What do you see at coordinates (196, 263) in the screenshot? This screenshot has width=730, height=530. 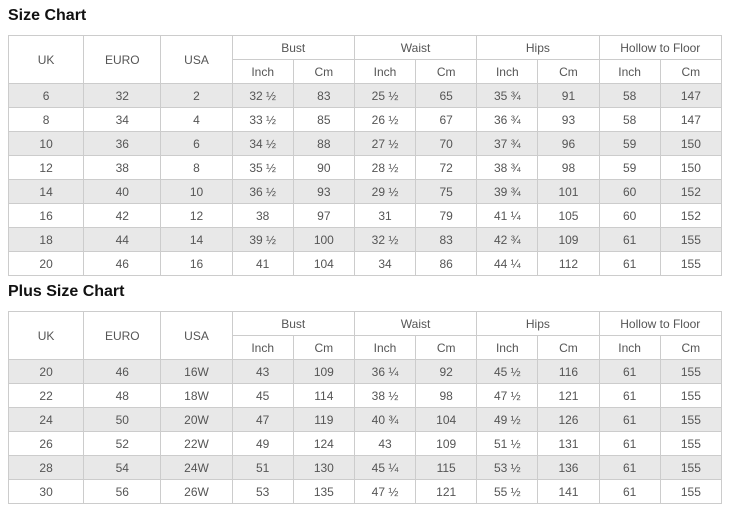 I see `cell: 16` at bounding box center [196, 263].